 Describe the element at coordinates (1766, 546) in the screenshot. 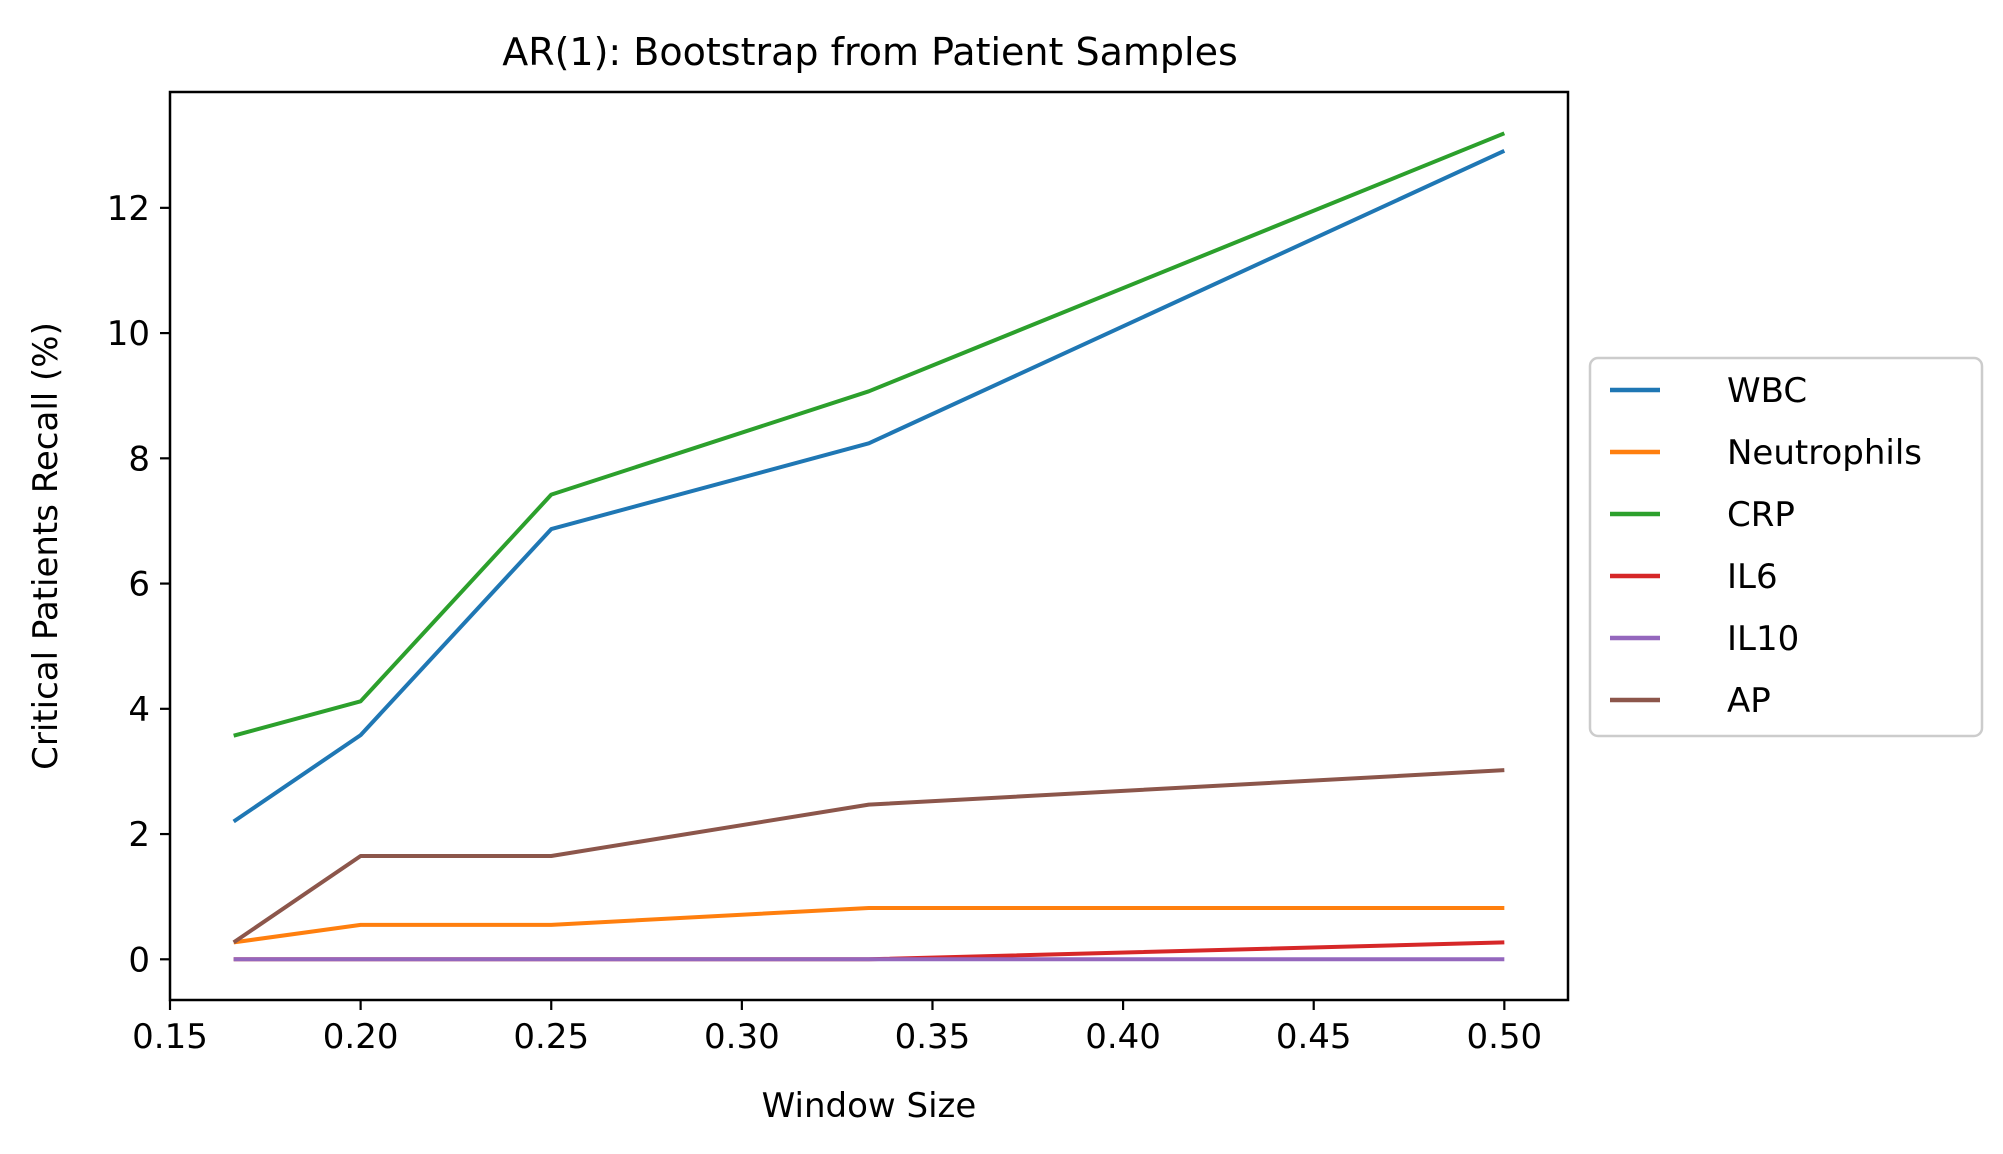

I see `legend-items: WBC Neutrophils CRP IL6 IL10 AP` at that location.